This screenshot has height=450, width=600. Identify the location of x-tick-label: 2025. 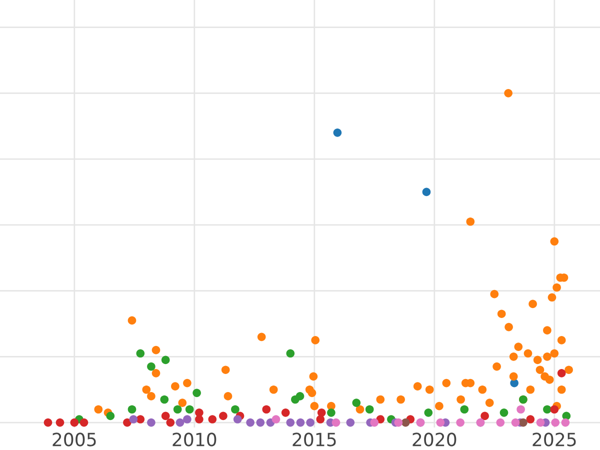
(554, 439).